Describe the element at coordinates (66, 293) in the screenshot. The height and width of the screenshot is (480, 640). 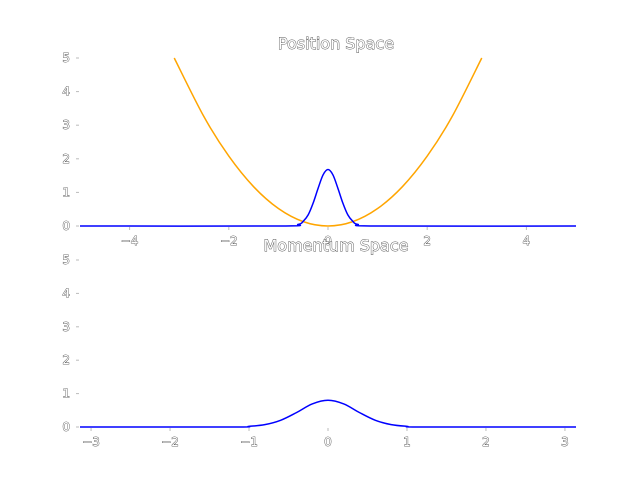
I see `momentum-ytick-label: 4` at that location.